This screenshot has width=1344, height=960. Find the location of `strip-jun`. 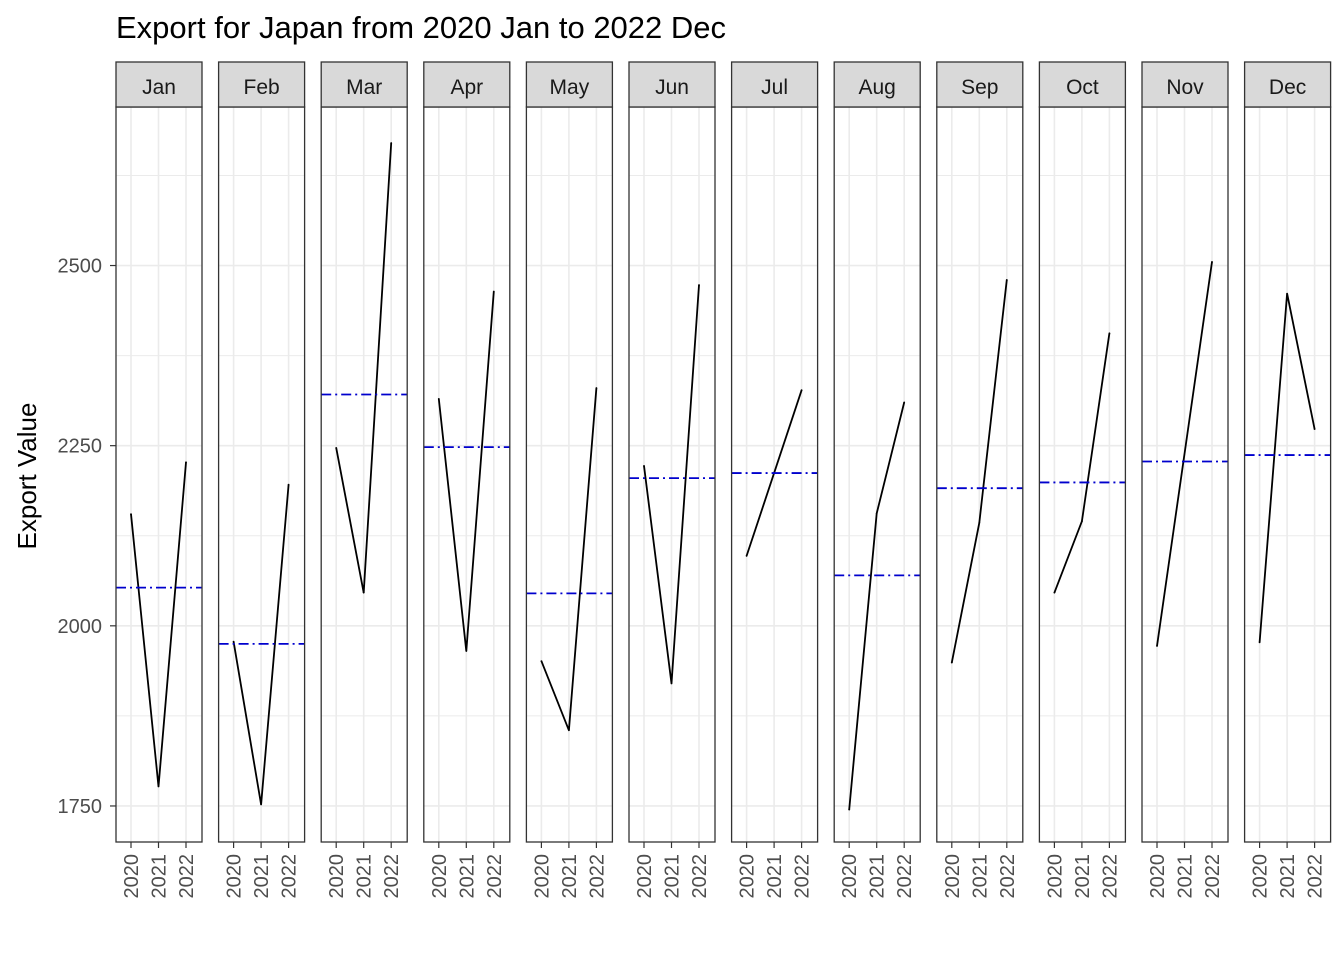

strip-jun is located at coordinates (672, 84).